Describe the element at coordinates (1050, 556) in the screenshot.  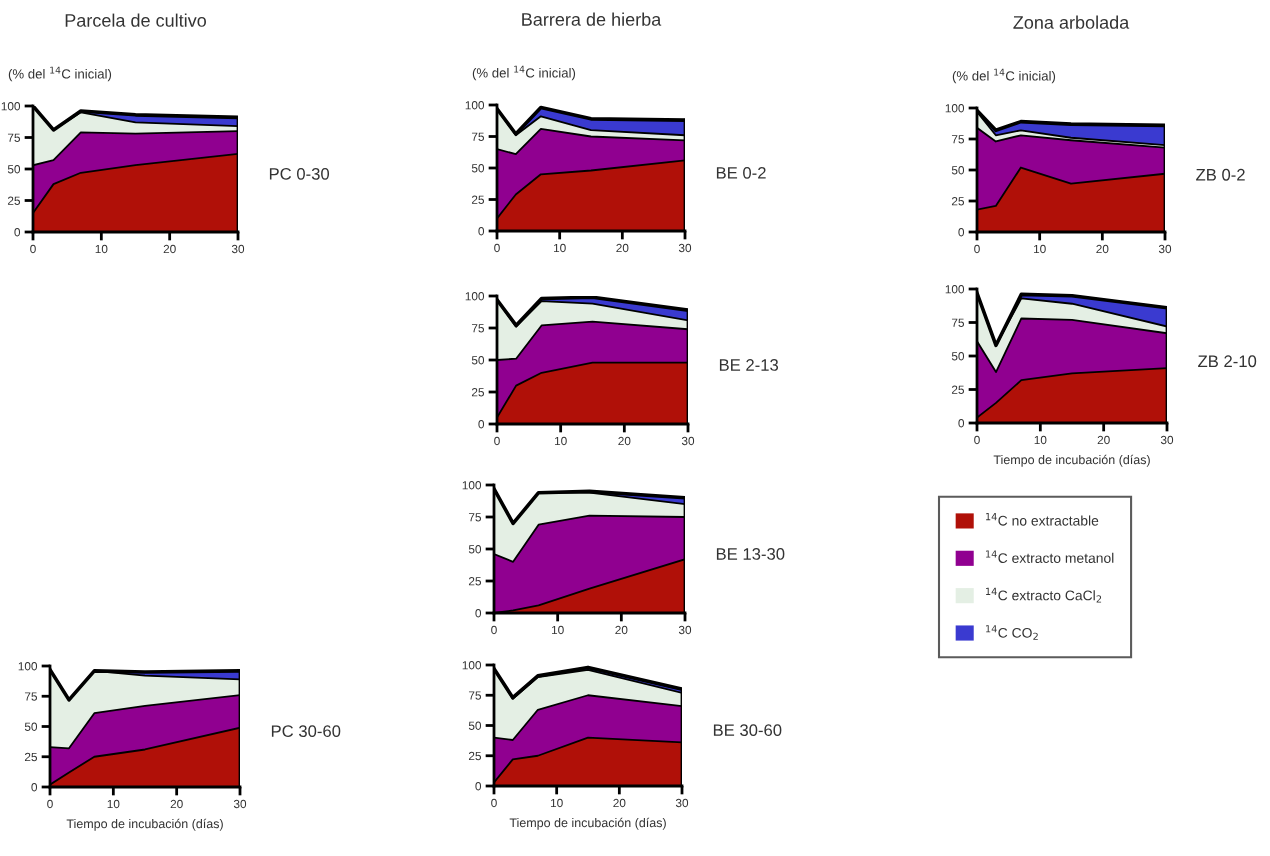
I see `legend-label: $^{14}$C extracto metanol` at that location.